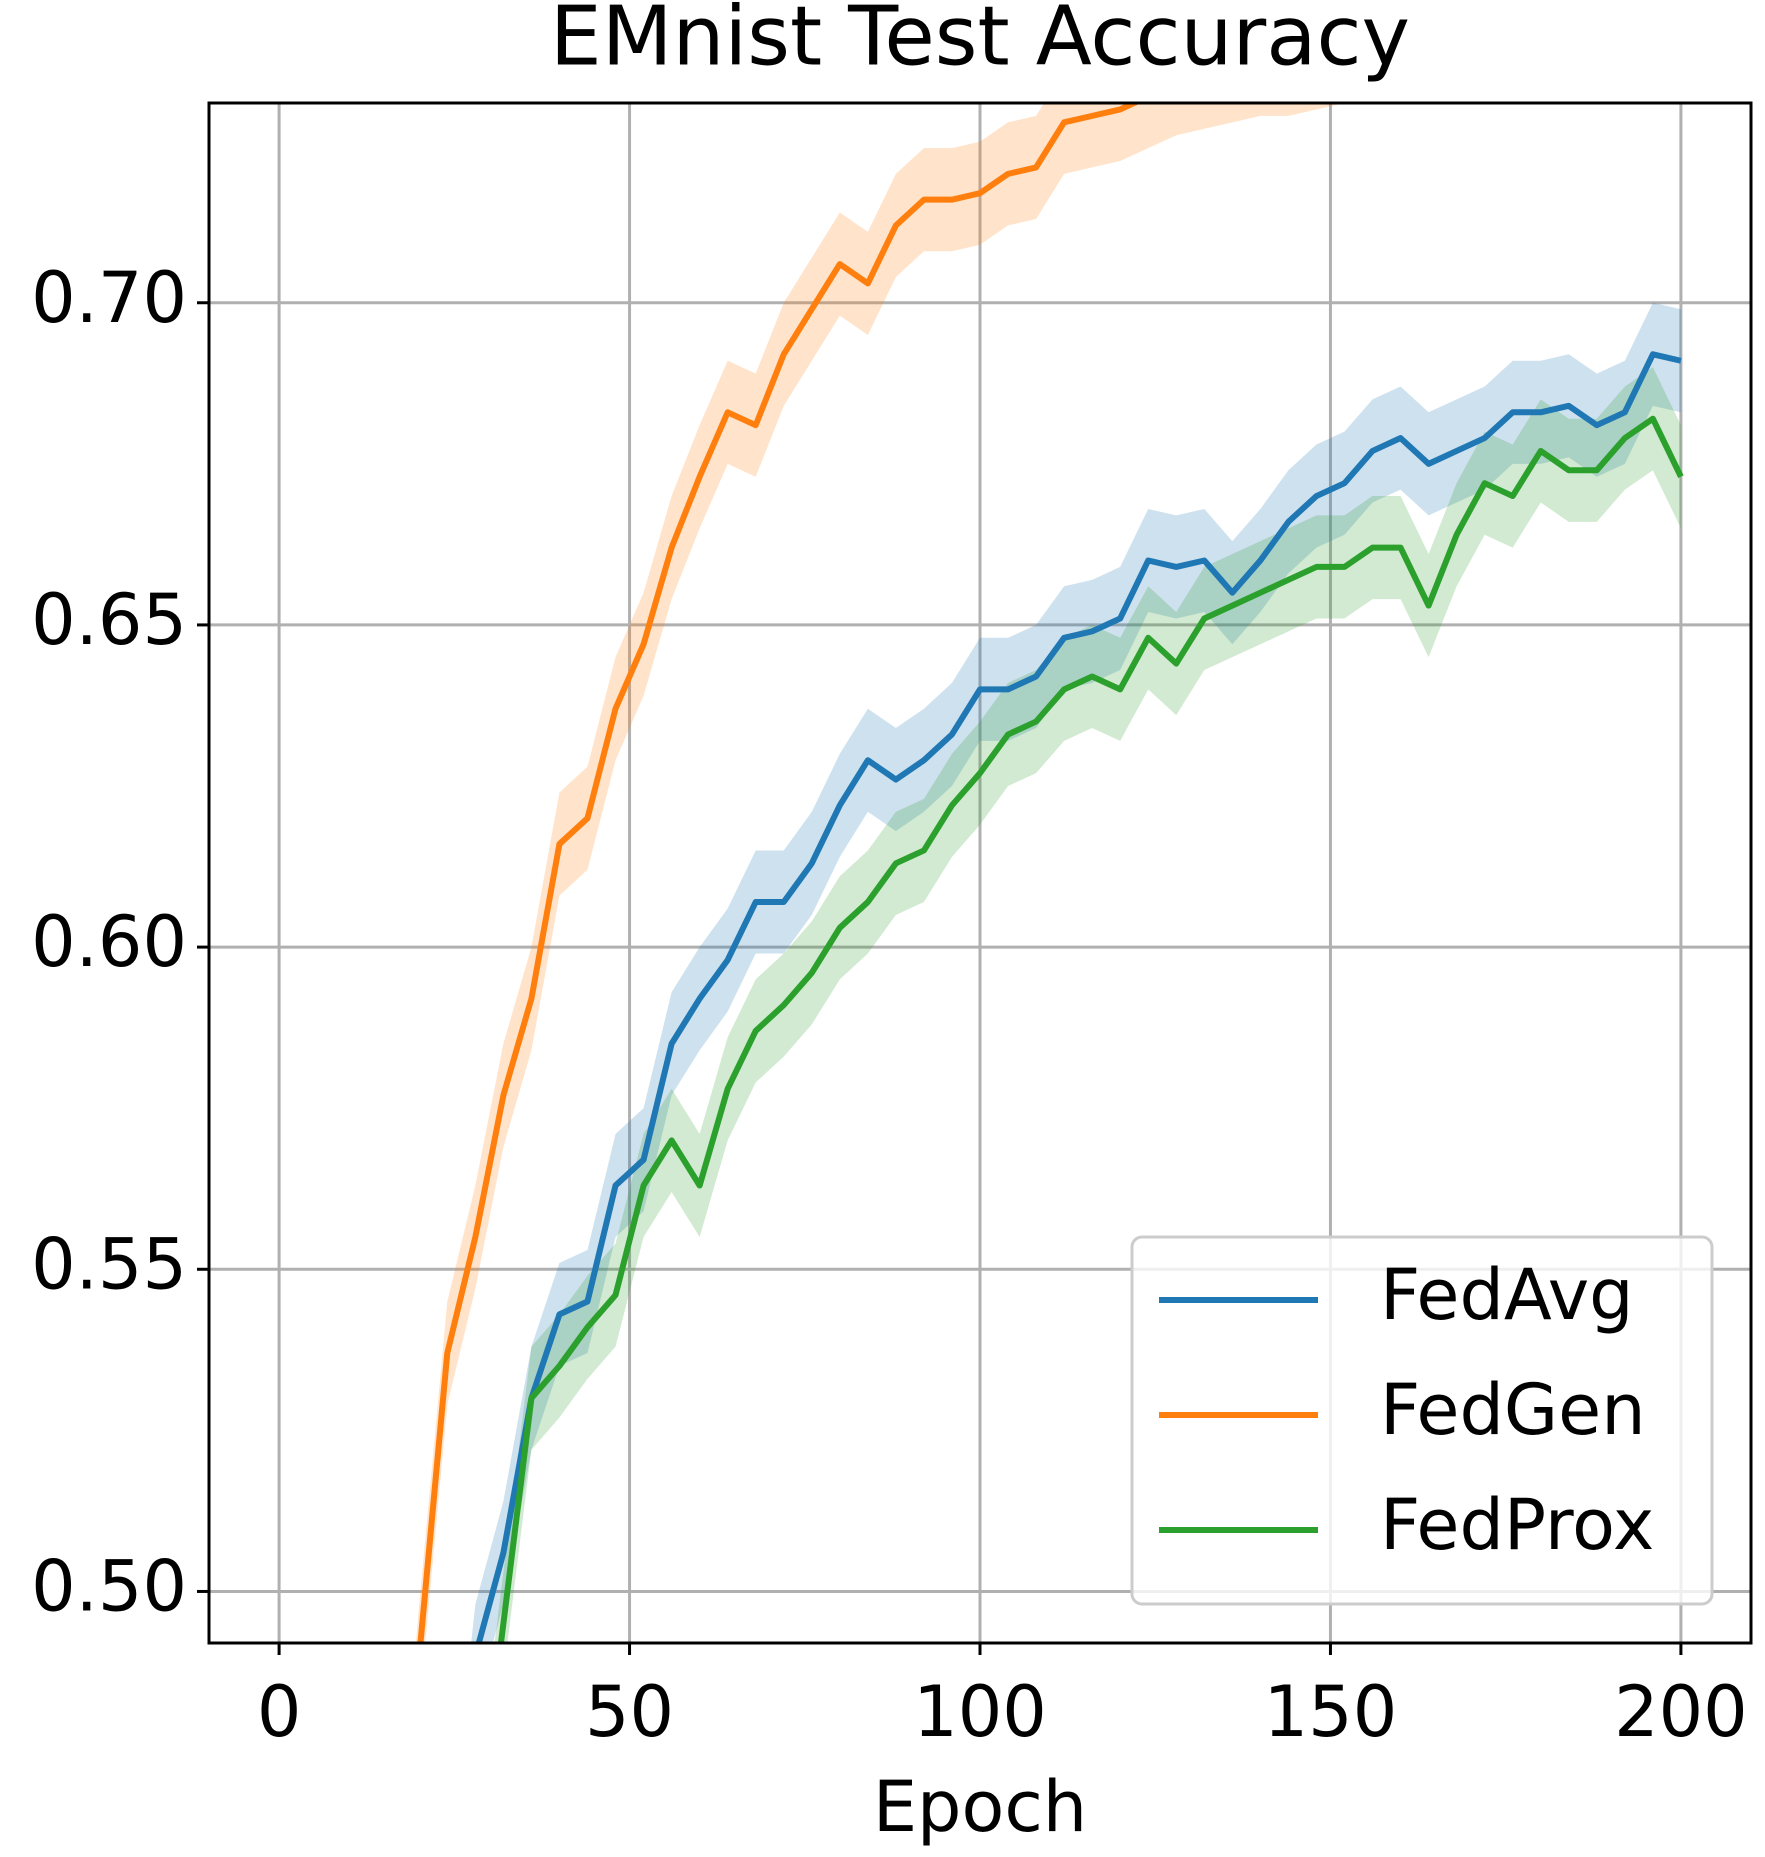  I want to click on legend-label: FedGen, so click(1513, 1410).